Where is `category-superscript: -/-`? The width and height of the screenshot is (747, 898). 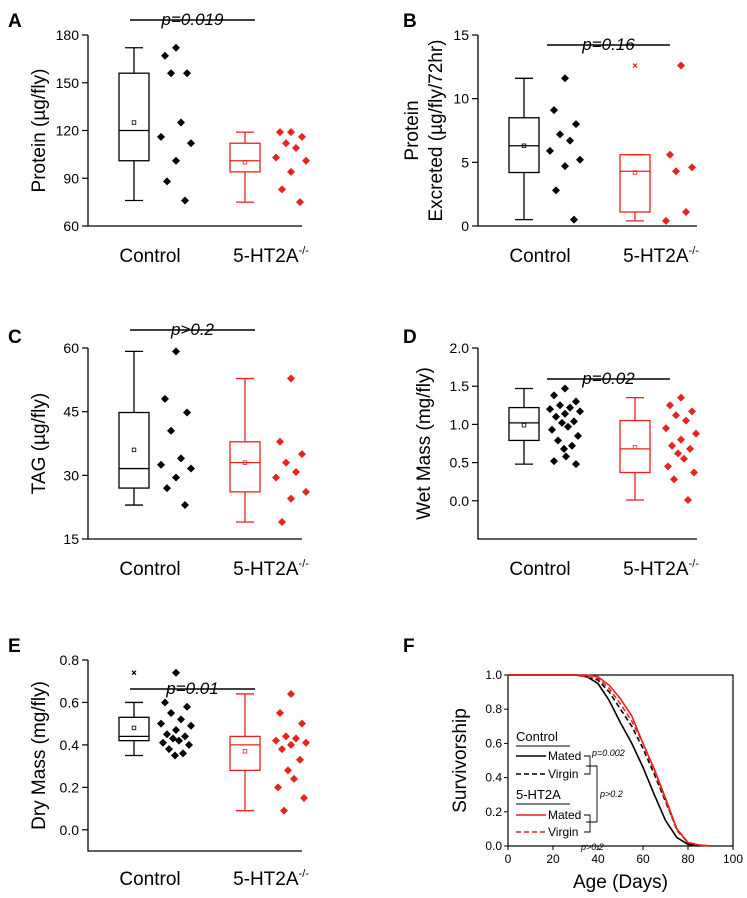 category-superscript: -/- is located at coordinates (694, 251).